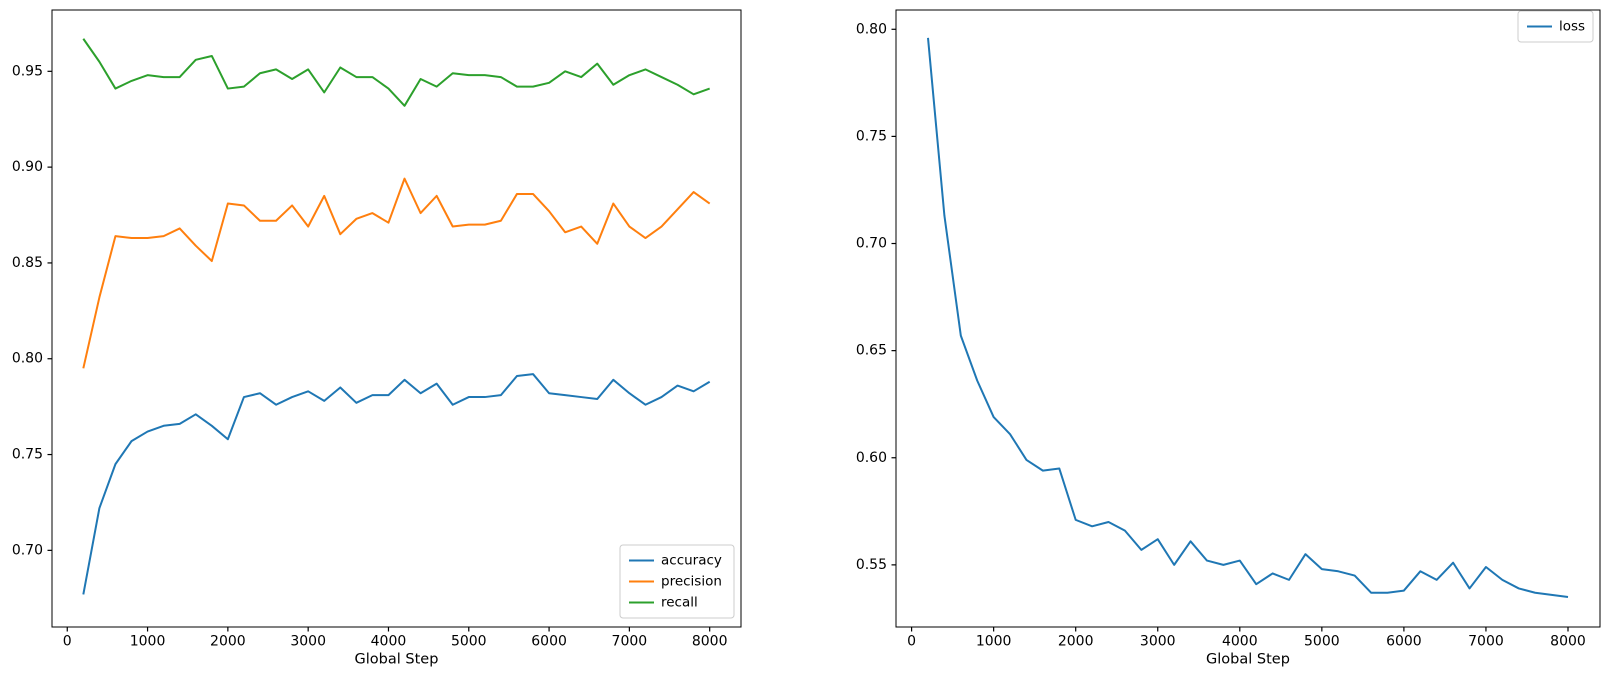  Describe the element at coordinates (871, 458) in the screenshot. I see `y-tick-label: 0.60` at that location.